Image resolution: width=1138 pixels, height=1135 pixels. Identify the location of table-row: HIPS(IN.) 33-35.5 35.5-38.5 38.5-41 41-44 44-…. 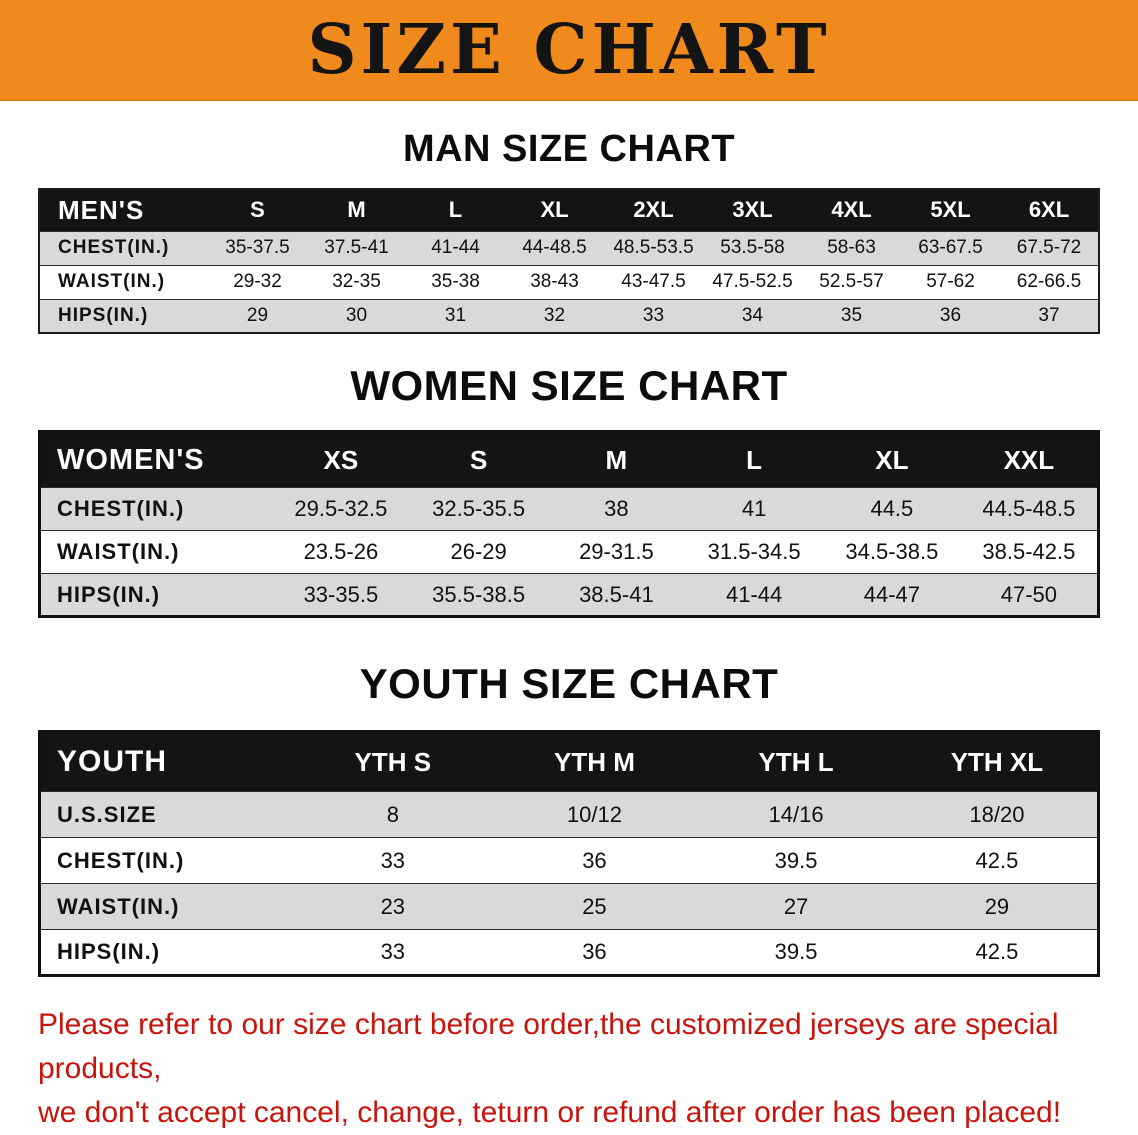
(569, 595).